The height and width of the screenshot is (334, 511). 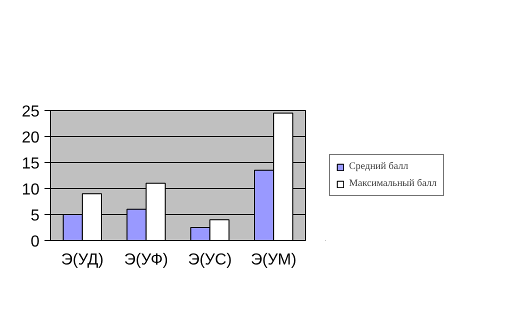 What do you see at coordinates (31, 112) in the screenshot?
I see `y-tick-label: 25` at bounding box center [31, 112].